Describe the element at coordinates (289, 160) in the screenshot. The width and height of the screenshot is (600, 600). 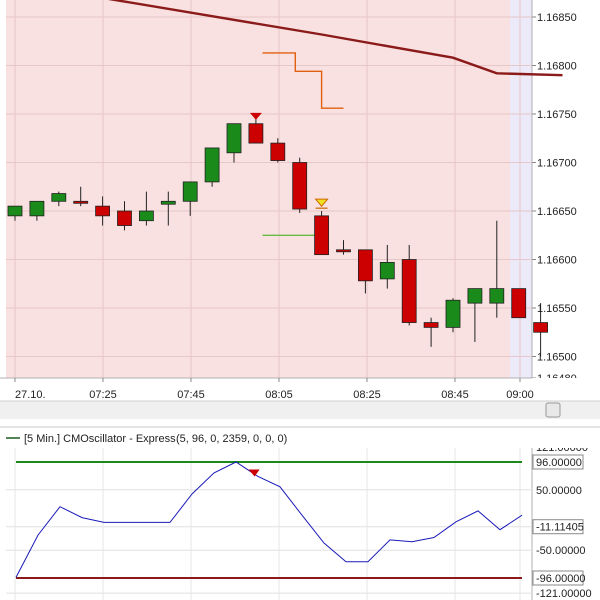
I see `signal-markers` at that location.